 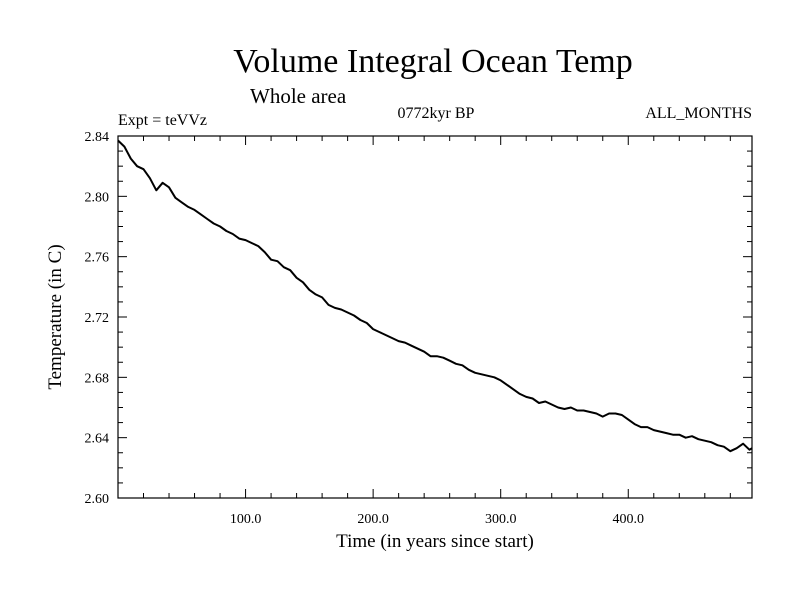 What do you see at coordinates (162, 120) in the screenshot?
I see `annotation-experiment: Expt = teVVz` at bounding box center [162, 120].